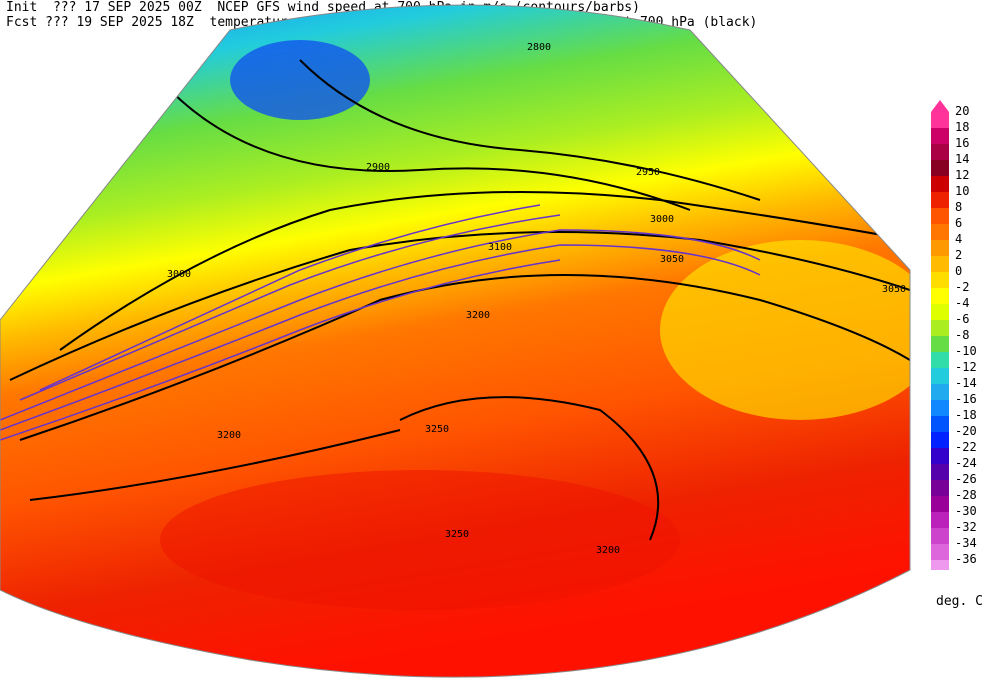 The width and height of the screenshot is (1000, 680). Describe the element at coordinates (959, 207) in the screenshot. I see `colorbar-tick-label: 8` at that location.